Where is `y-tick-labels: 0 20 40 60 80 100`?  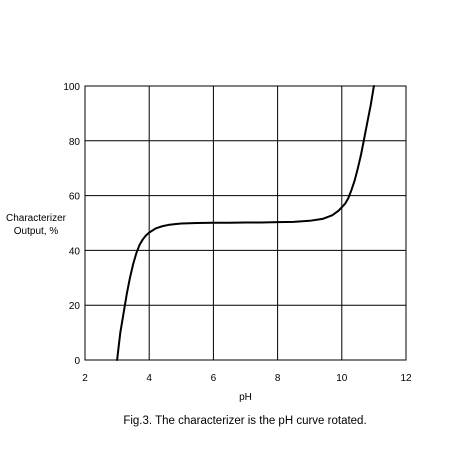 y-tick-labels: 0 20 40 60 80 100 is located at coordinates (71, 224).